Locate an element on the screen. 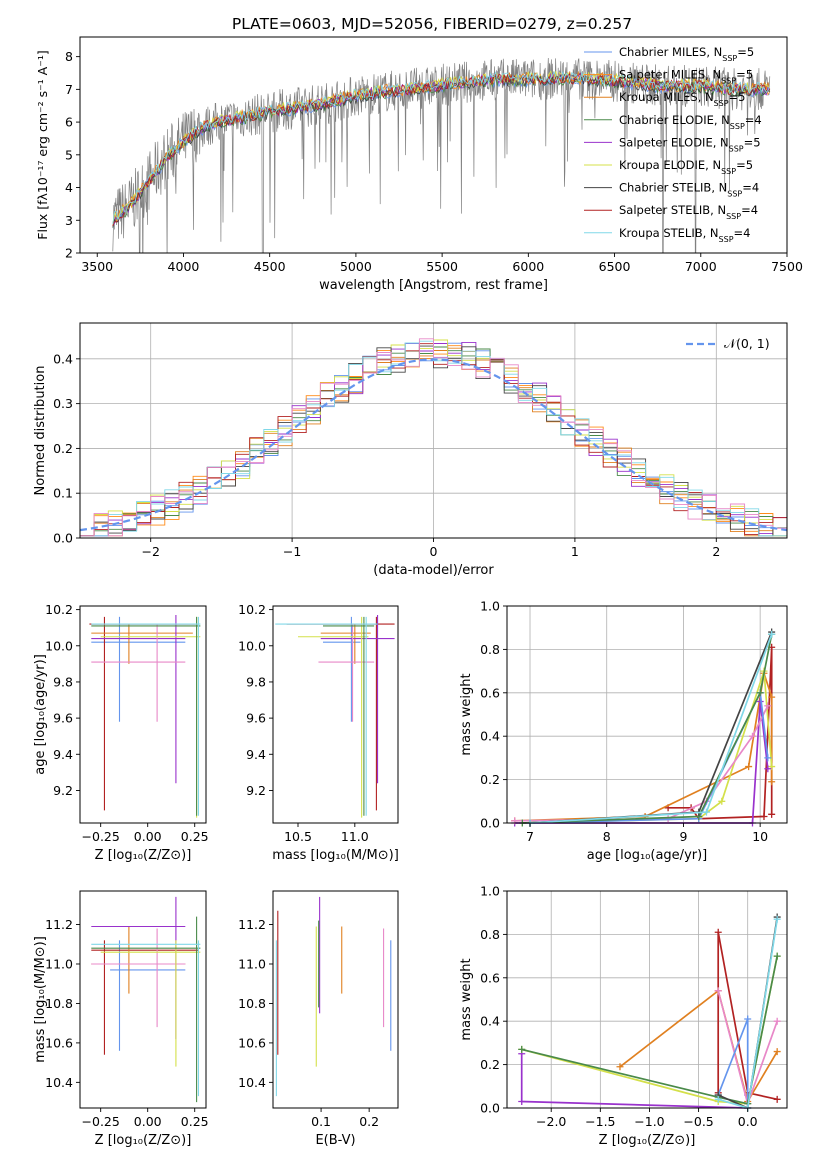 This screenshot has width=819, height=1170. x-tick-label: 0 is located at coordinates (434, 551).